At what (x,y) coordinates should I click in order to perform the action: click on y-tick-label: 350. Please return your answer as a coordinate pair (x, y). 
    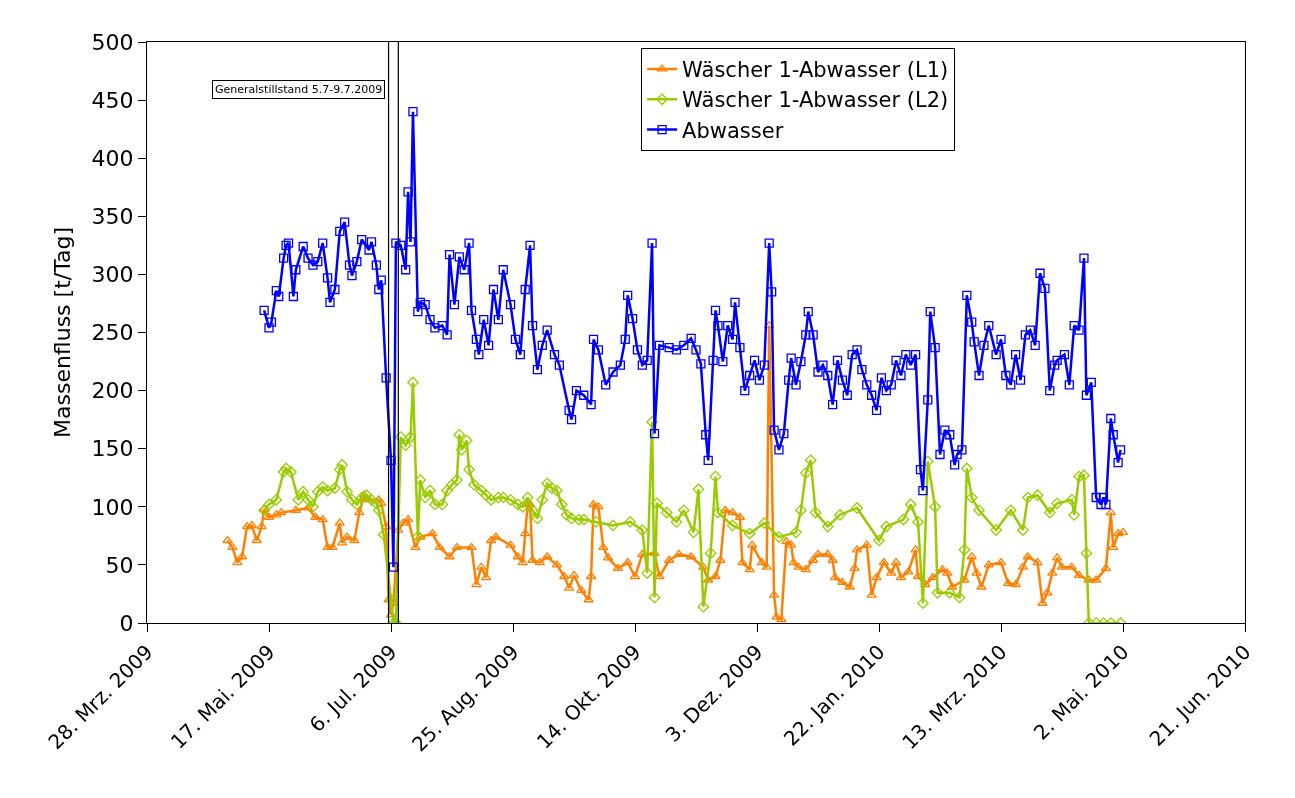
    Looking at the image, I should click on (112, 216).